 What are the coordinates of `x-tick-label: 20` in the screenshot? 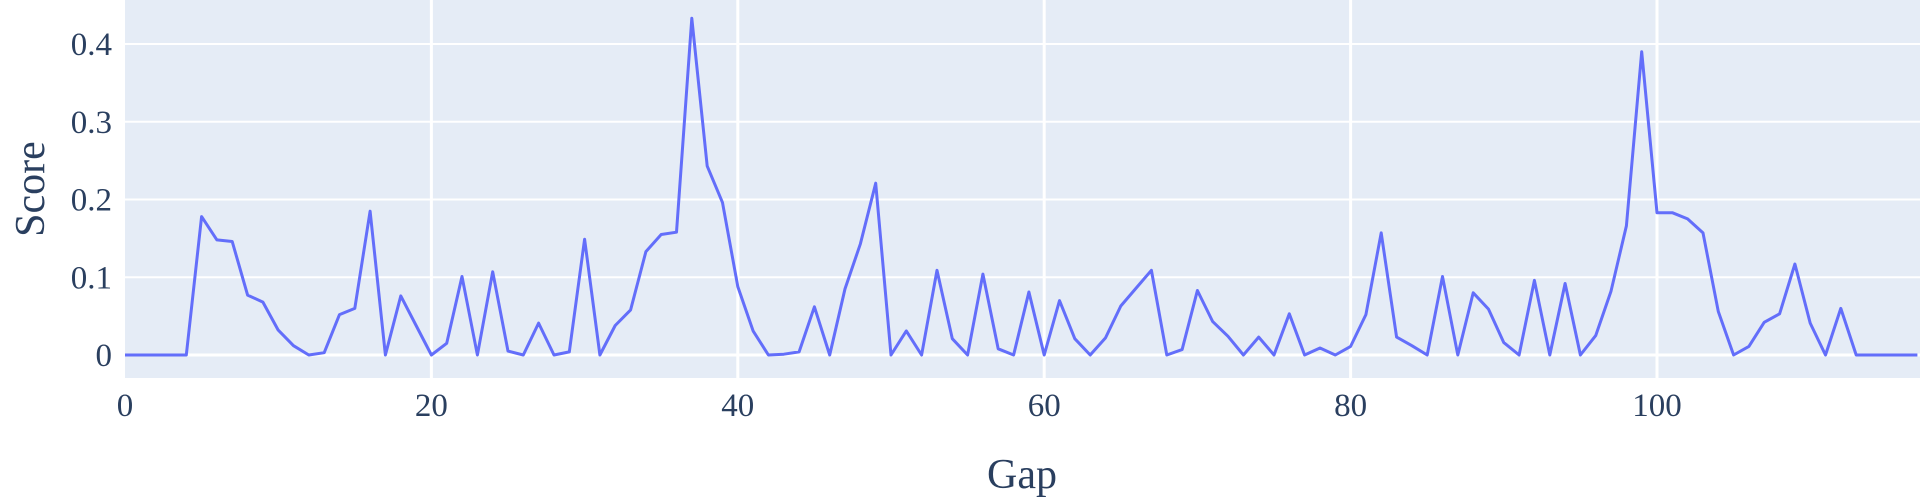 It's located at (431, 406).